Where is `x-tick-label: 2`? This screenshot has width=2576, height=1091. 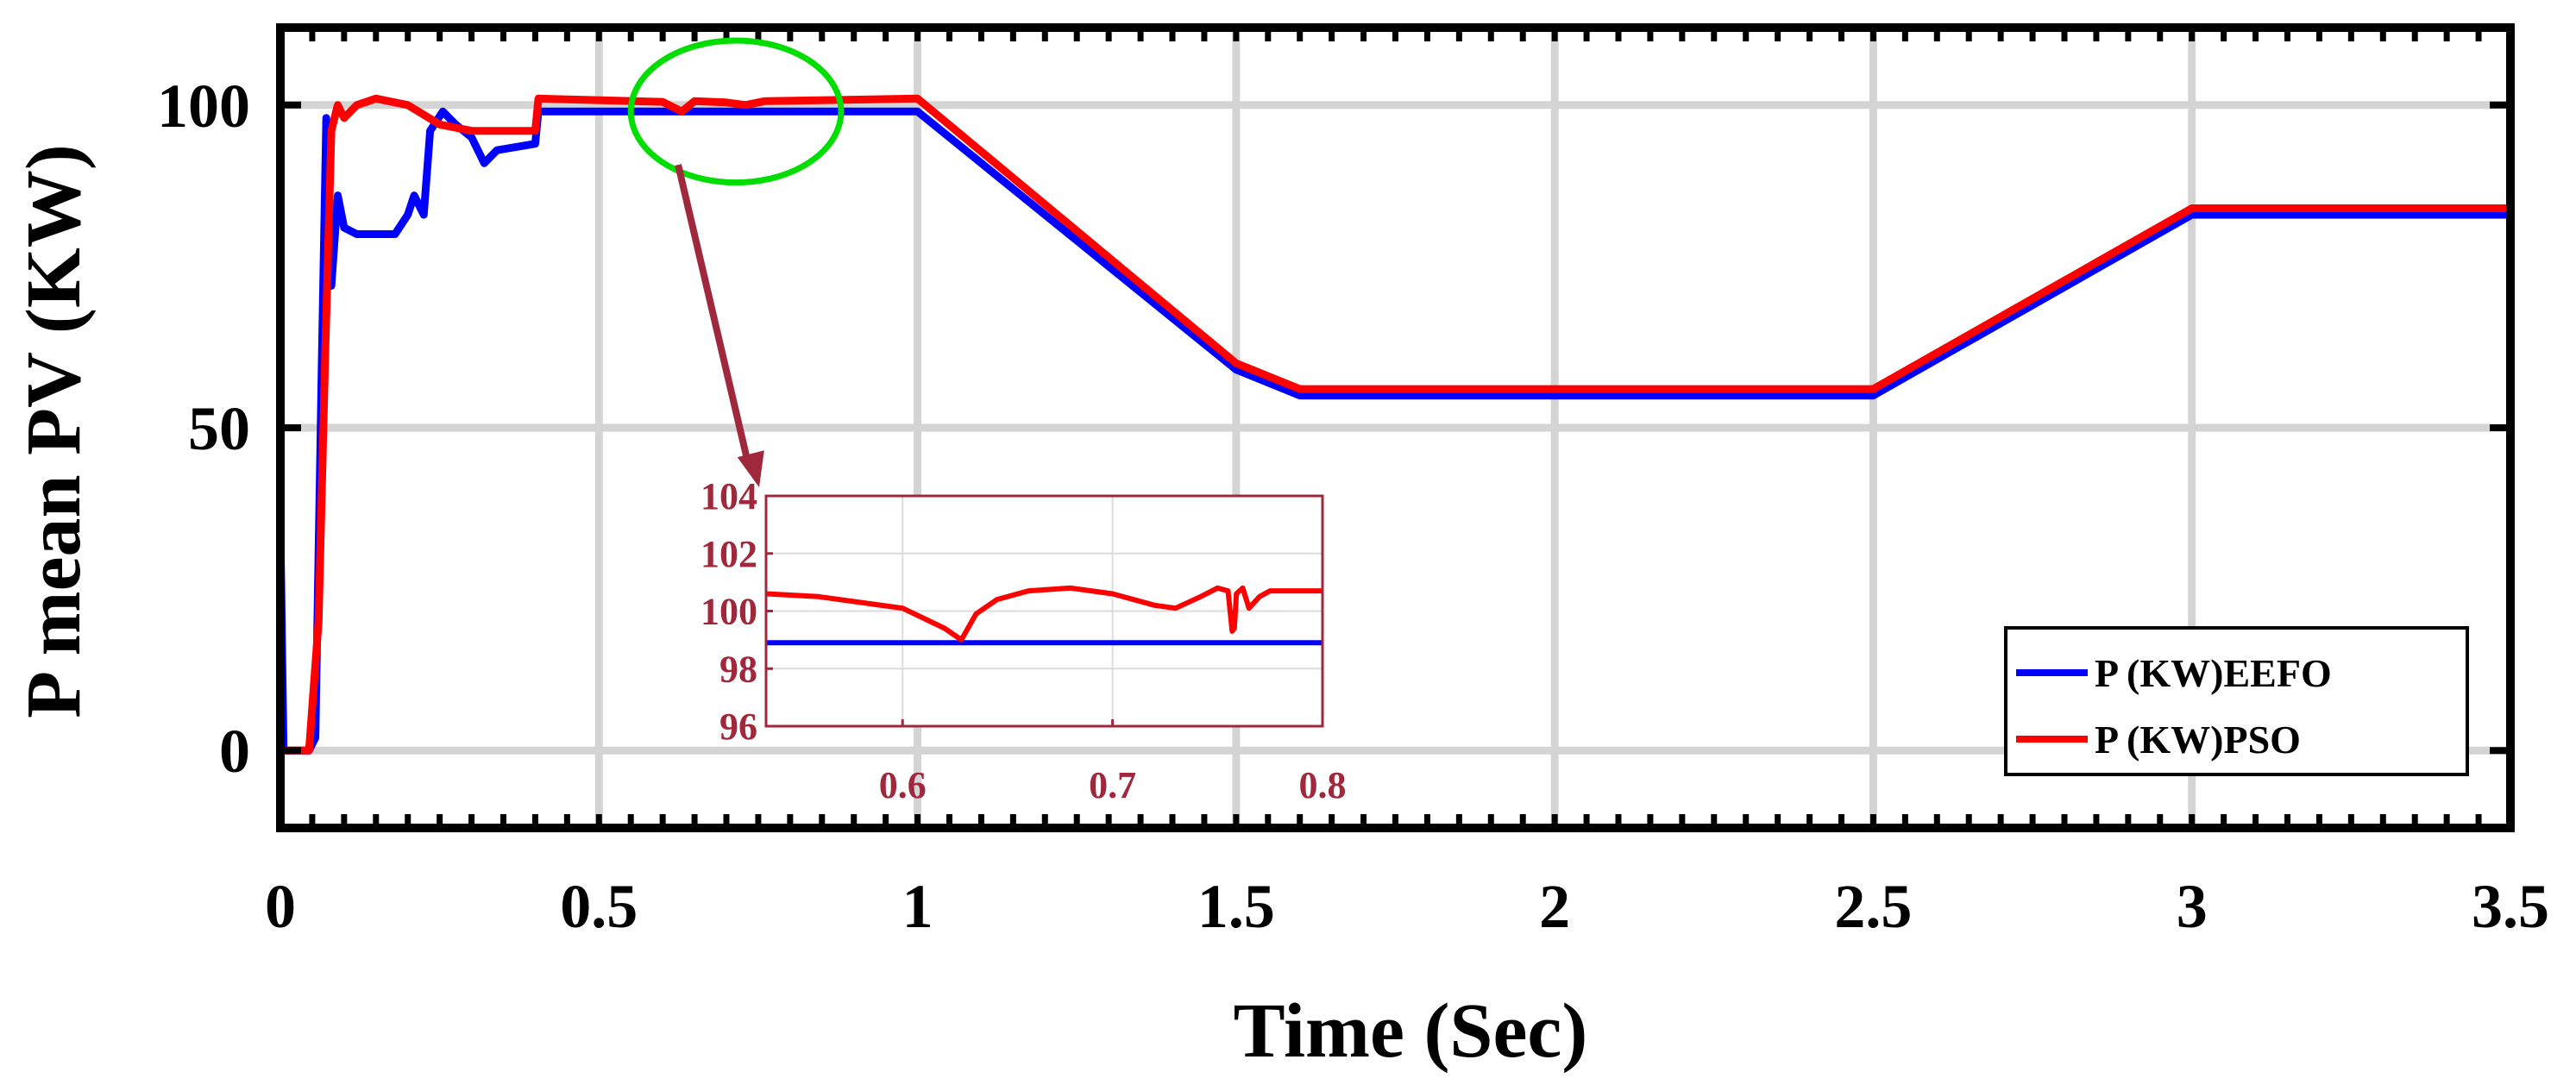 x-tick-label: 2 is located at coordinates (1554, 906).